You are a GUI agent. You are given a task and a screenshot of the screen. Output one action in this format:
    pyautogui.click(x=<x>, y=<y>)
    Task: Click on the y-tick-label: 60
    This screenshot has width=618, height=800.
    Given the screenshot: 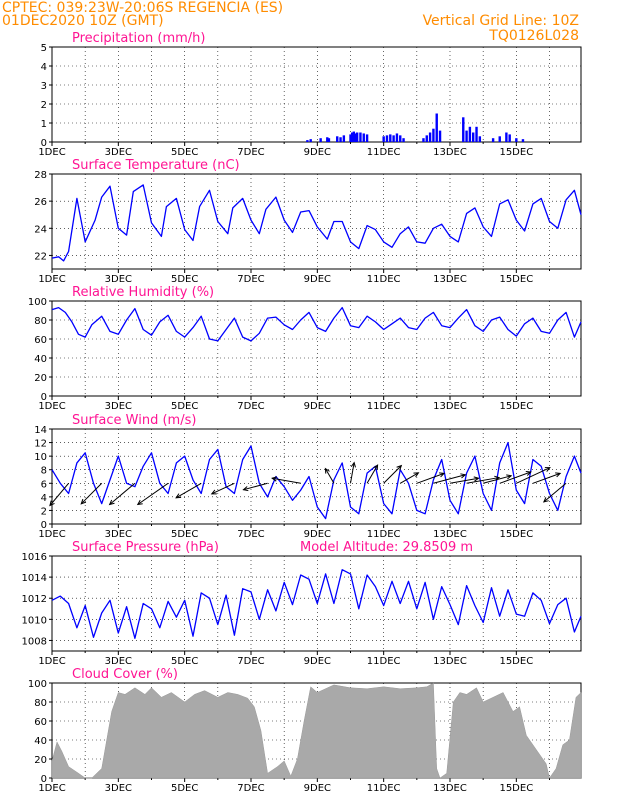 What is the action you would take?
    pyautogui.click(x=40, y=340)
    